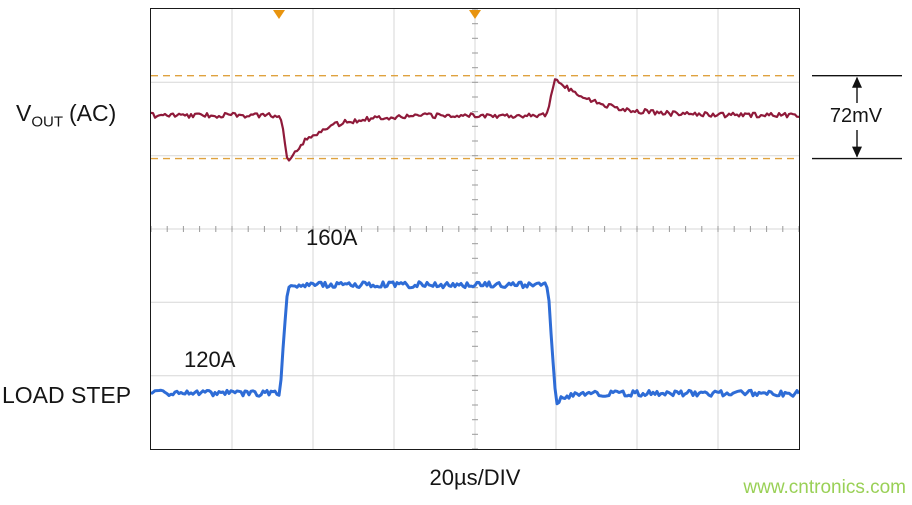  I want to click on vout-trace, so click(475, 120).